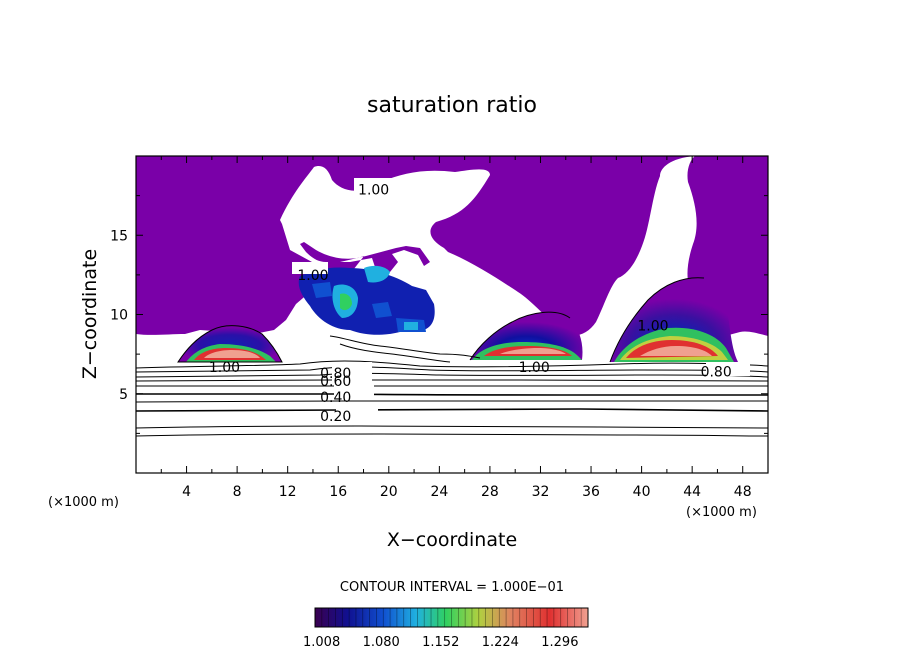  Describe the element at coordinates (441, 320) in the screenshot. I see `saturation-outline` at that location.